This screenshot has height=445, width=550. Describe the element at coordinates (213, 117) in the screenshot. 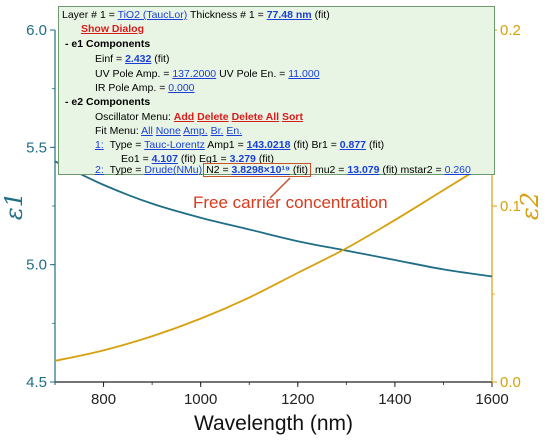

I see `delete-oscillator-button: Delete` at that location.